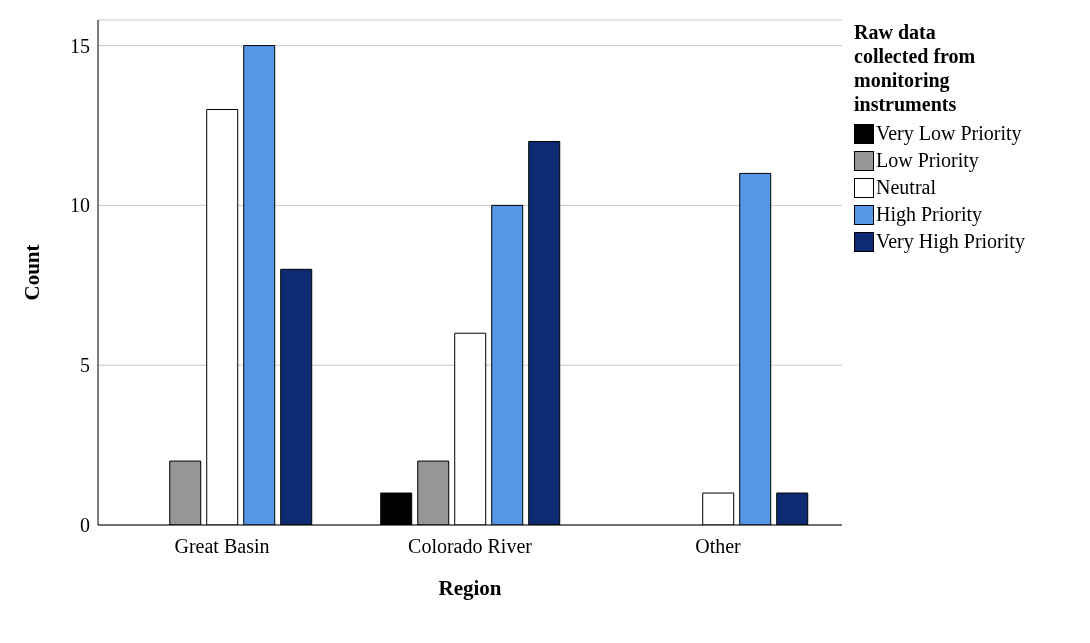 The width and height of the screenshot is (1090, 643). Describe the element at coordinates (85, 525) in the screenshot. I see `y-tick-label: 0` at that location.